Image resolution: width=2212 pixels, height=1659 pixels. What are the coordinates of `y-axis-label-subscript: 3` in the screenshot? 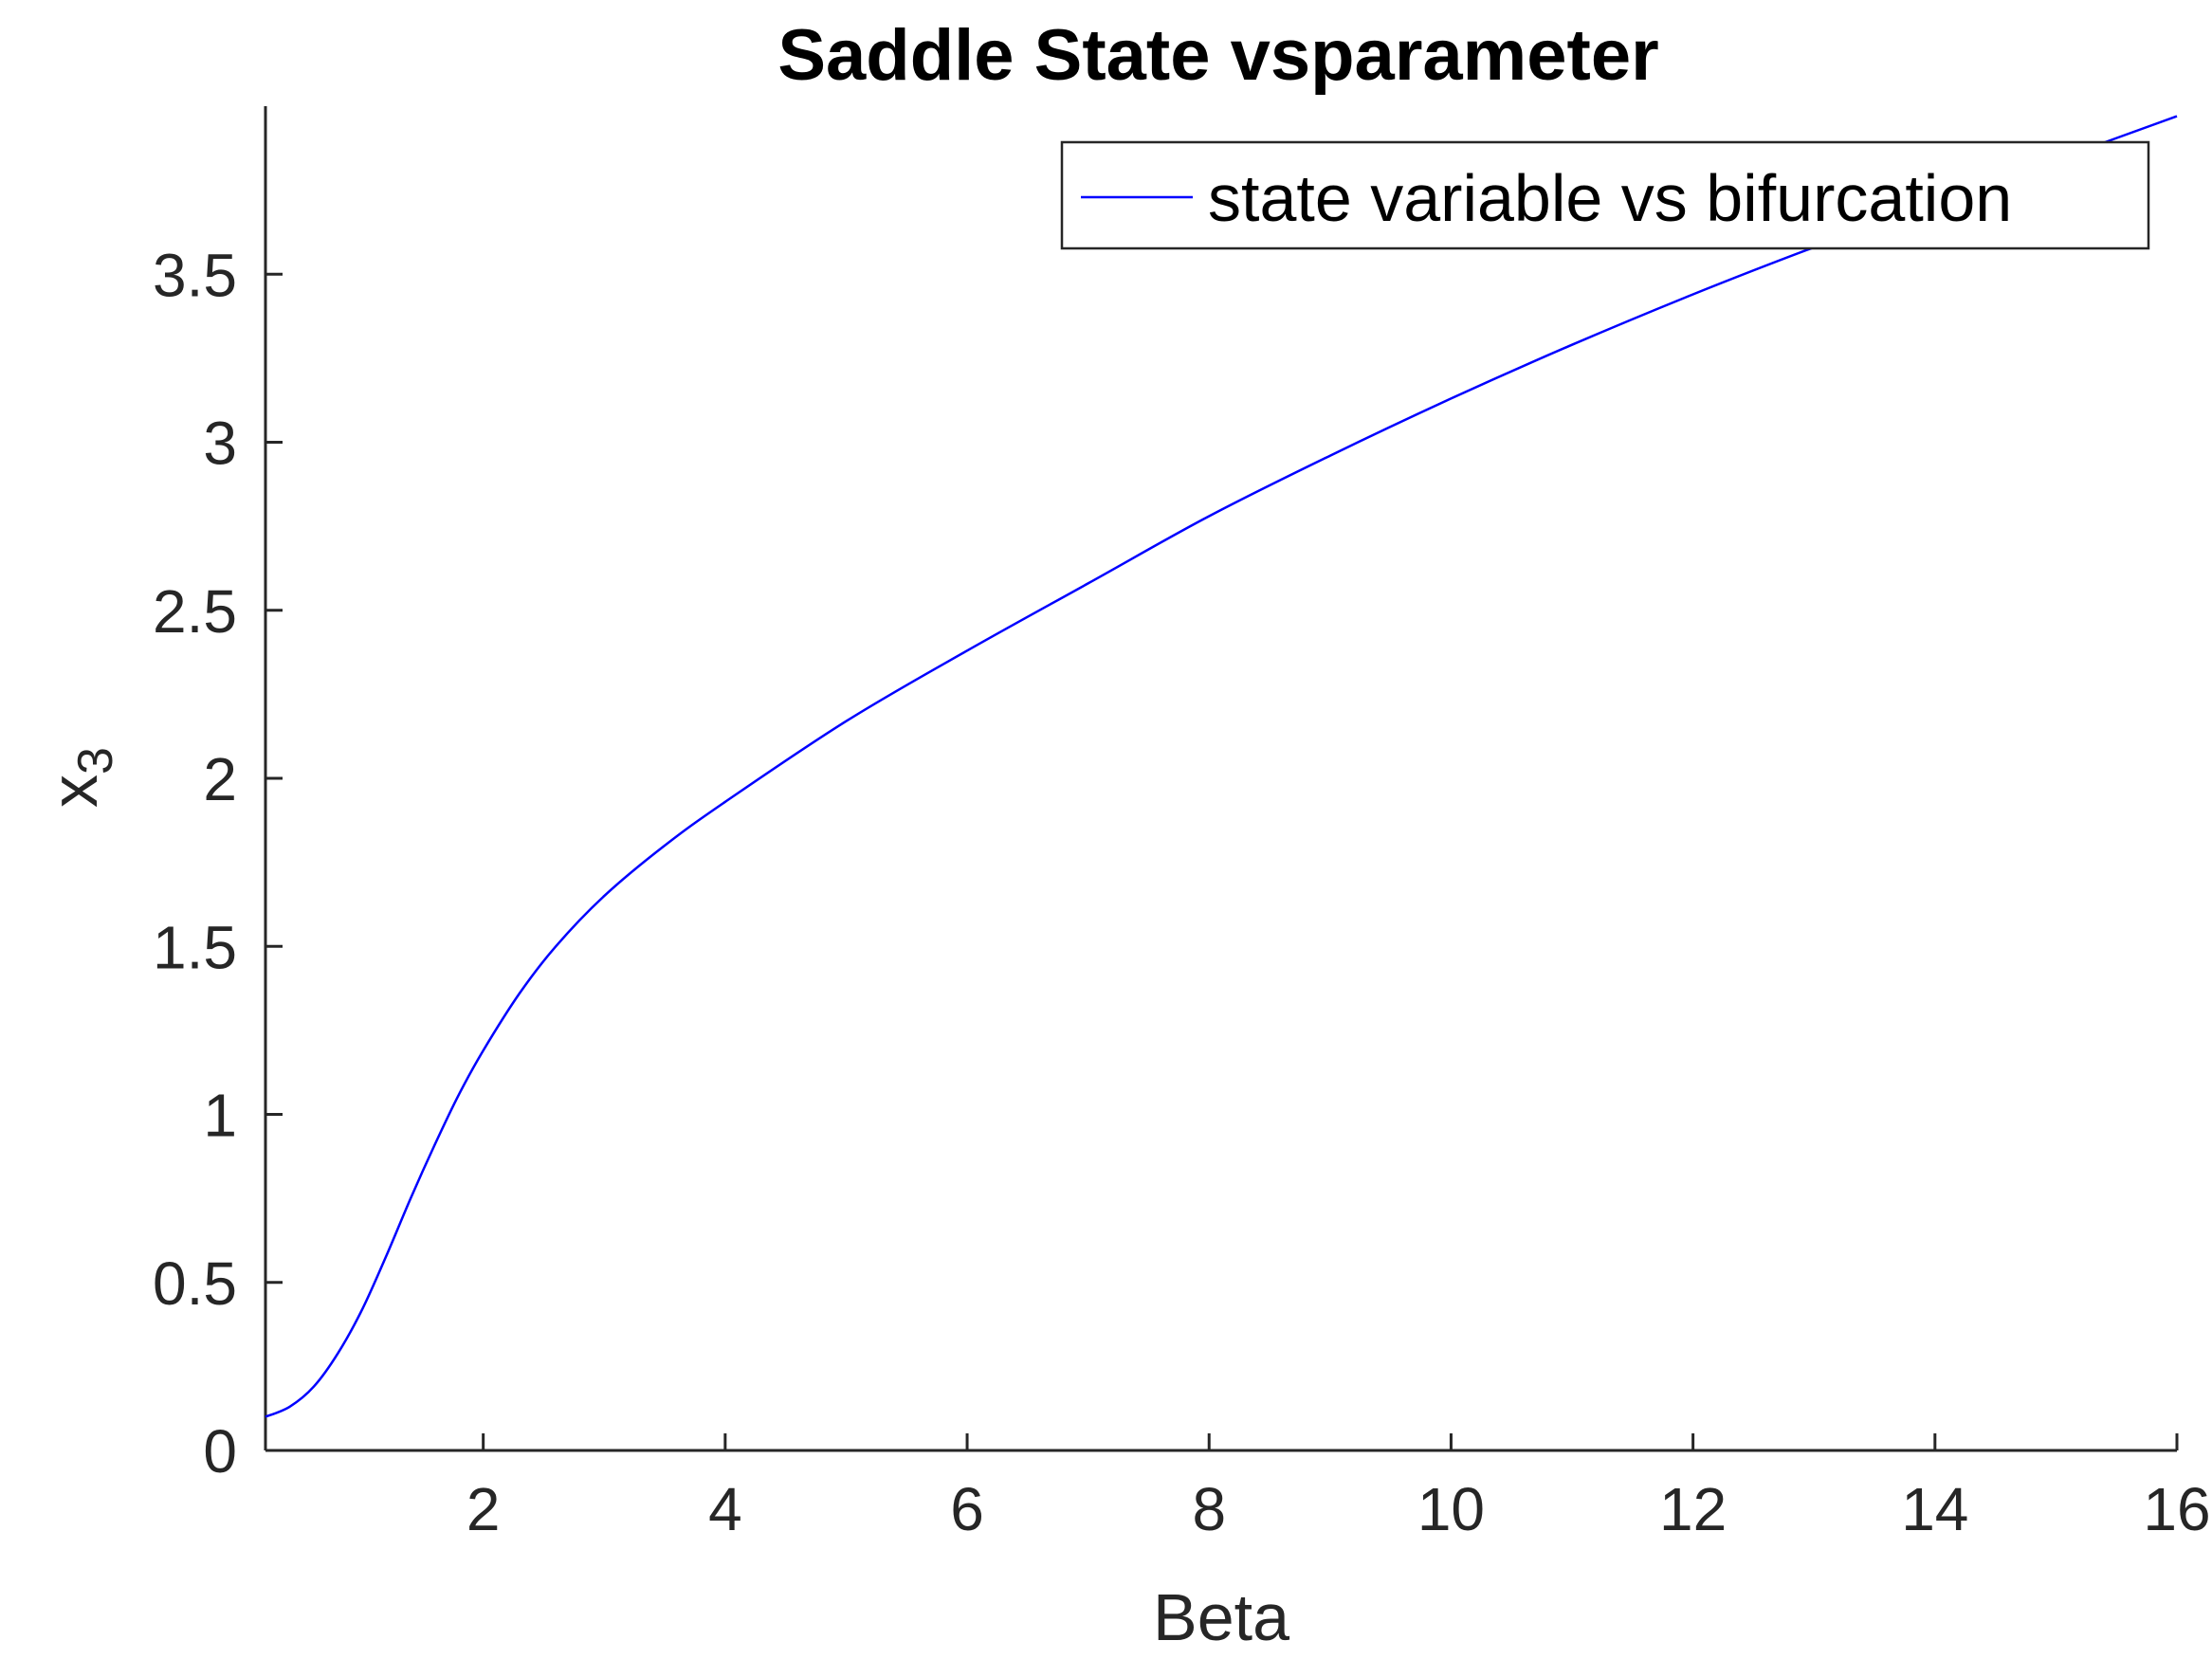 It's located at (95, 761).